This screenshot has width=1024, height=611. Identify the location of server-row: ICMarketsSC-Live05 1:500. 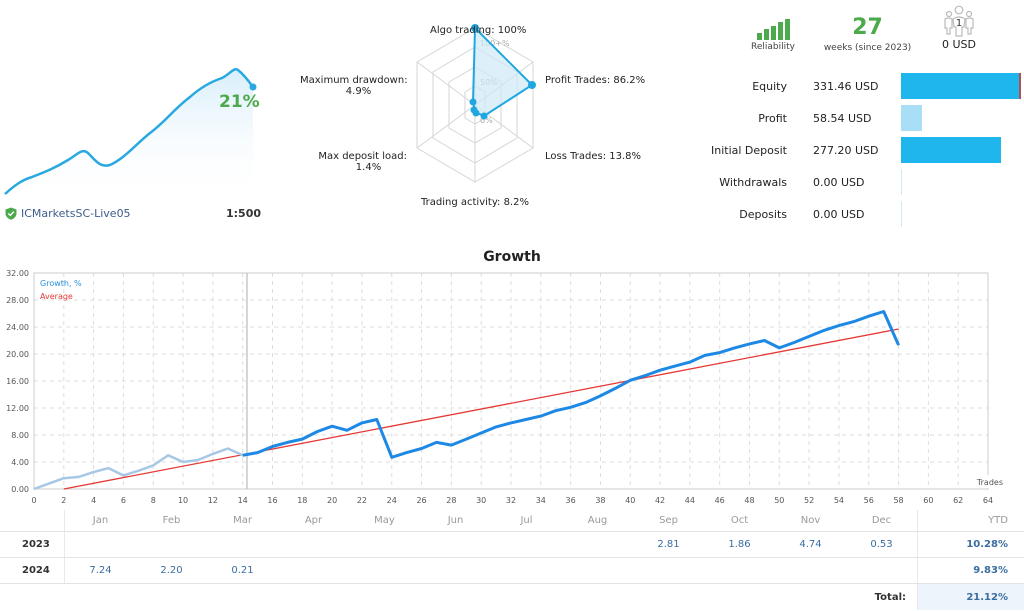
(133, 213).